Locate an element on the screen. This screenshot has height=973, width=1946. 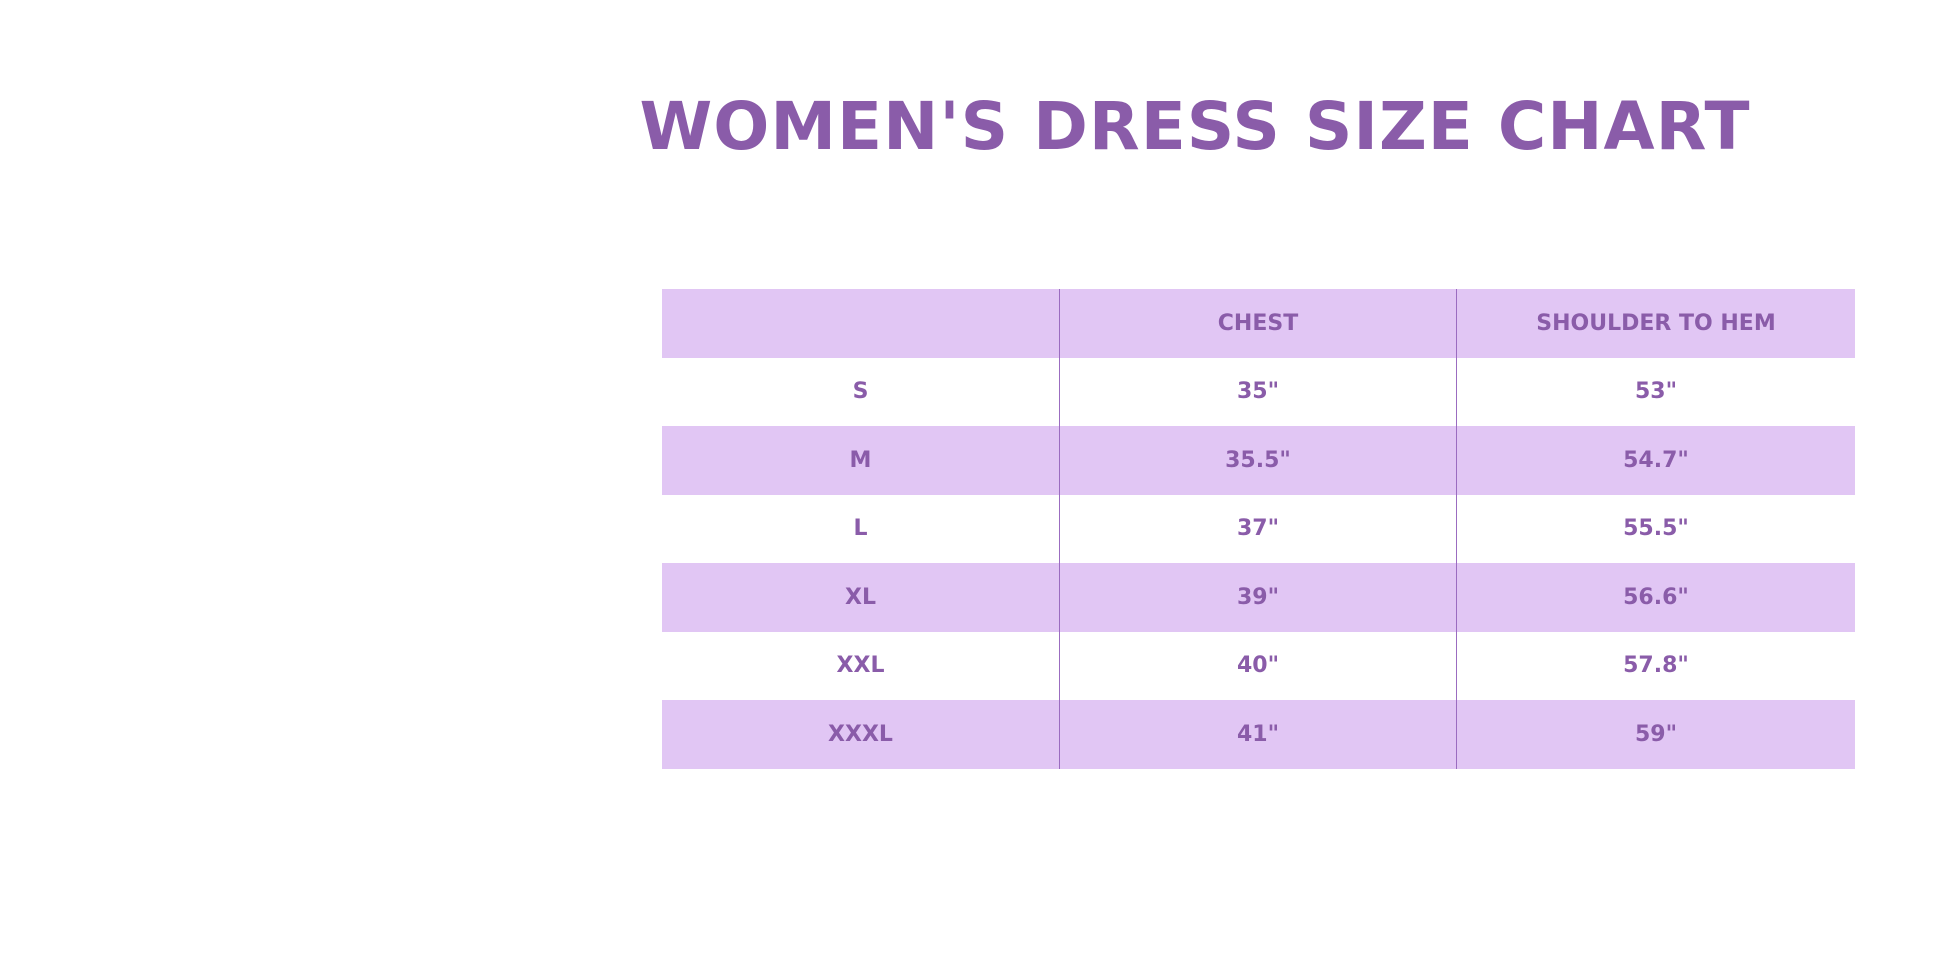
size-cell: L is located at coordinates (861, 528).